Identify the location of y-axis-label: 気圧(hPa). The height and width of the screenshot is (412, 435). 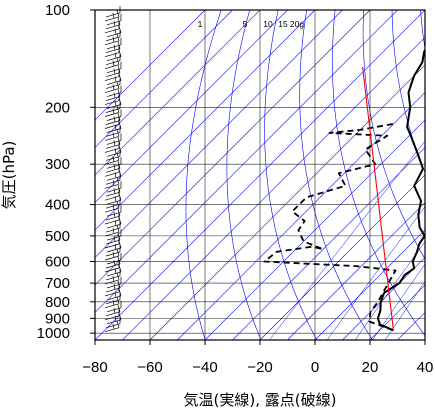
(9, 175).